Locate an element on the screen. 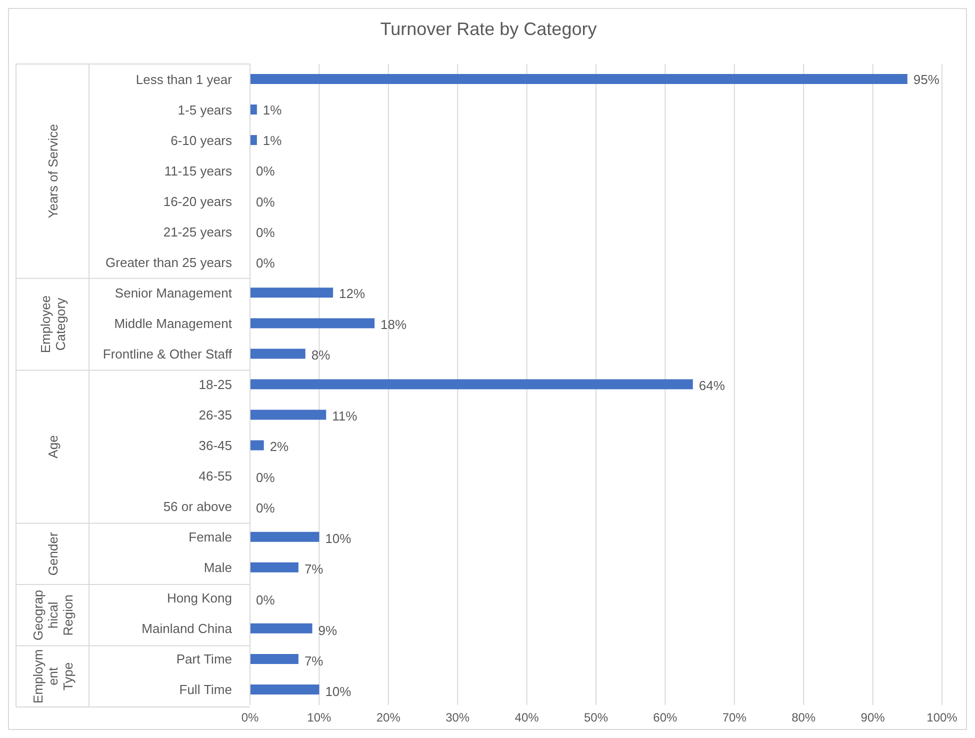  text: Employment Type is located at coordinates (52, 676).